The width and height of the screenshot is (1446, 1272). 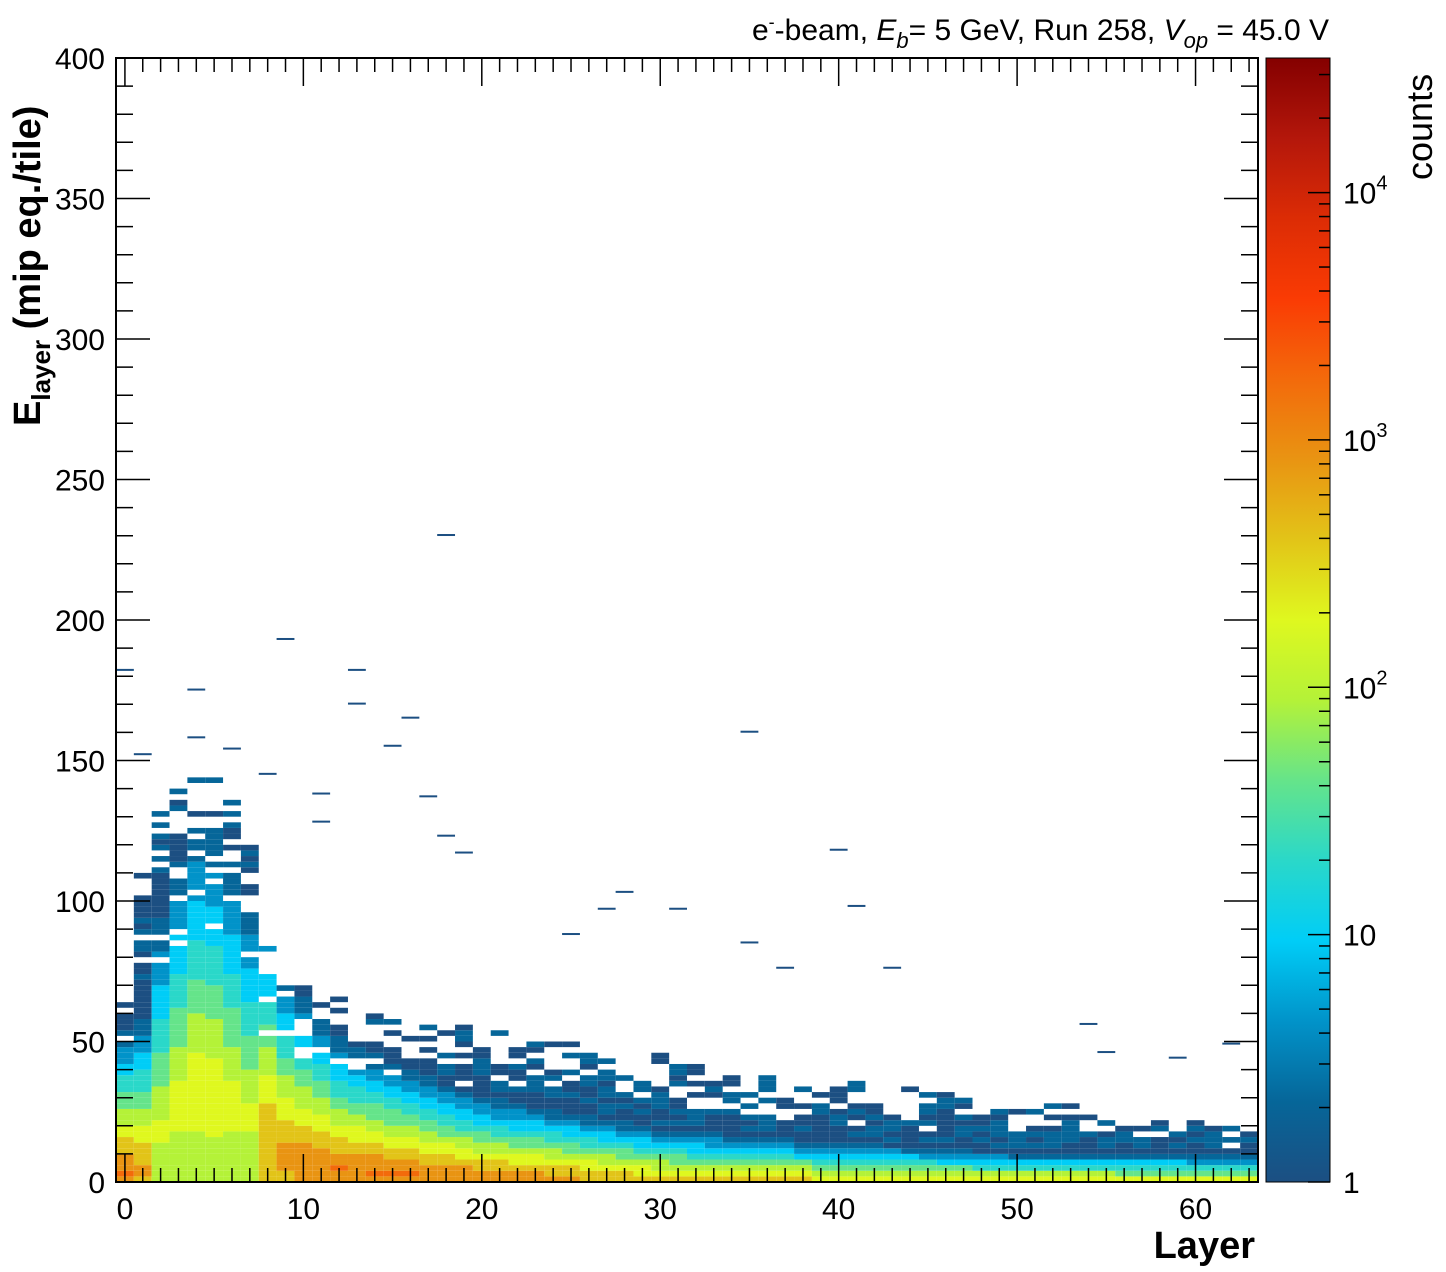 What do you see at coordinates (1351, 1183) in the screenshot?
I see `colorbar-tick-label: 1` at bounding box center [1351, 1183].